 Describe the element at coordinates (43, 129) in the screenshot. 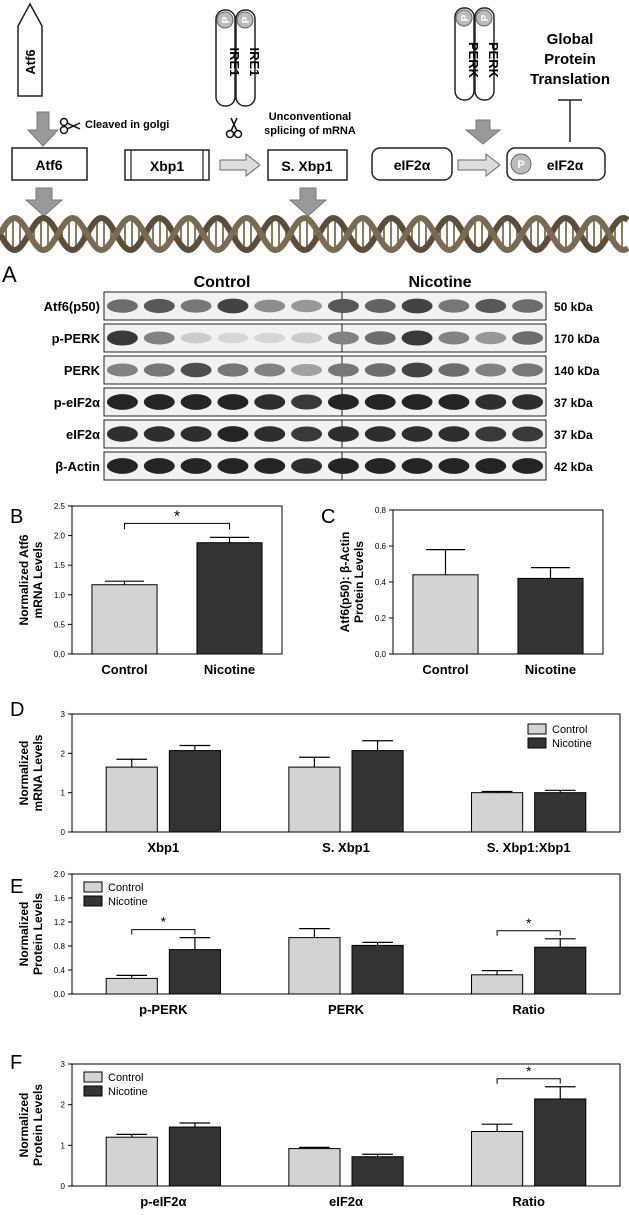

I see `arrow-atf6-cleave` at that location.